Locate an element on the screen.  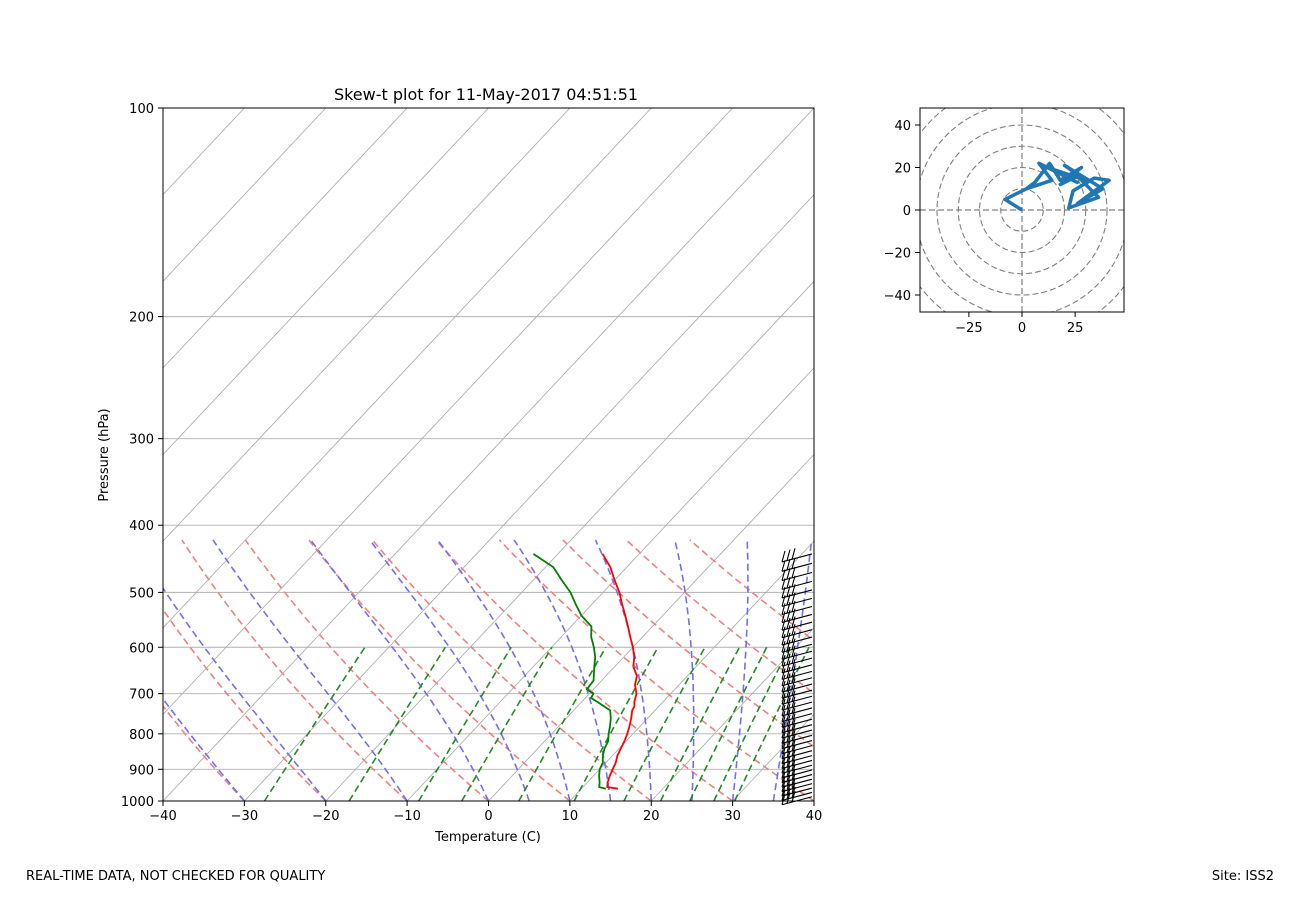
site-label: Site: ISS2 is located at coordinates (1242, 876).